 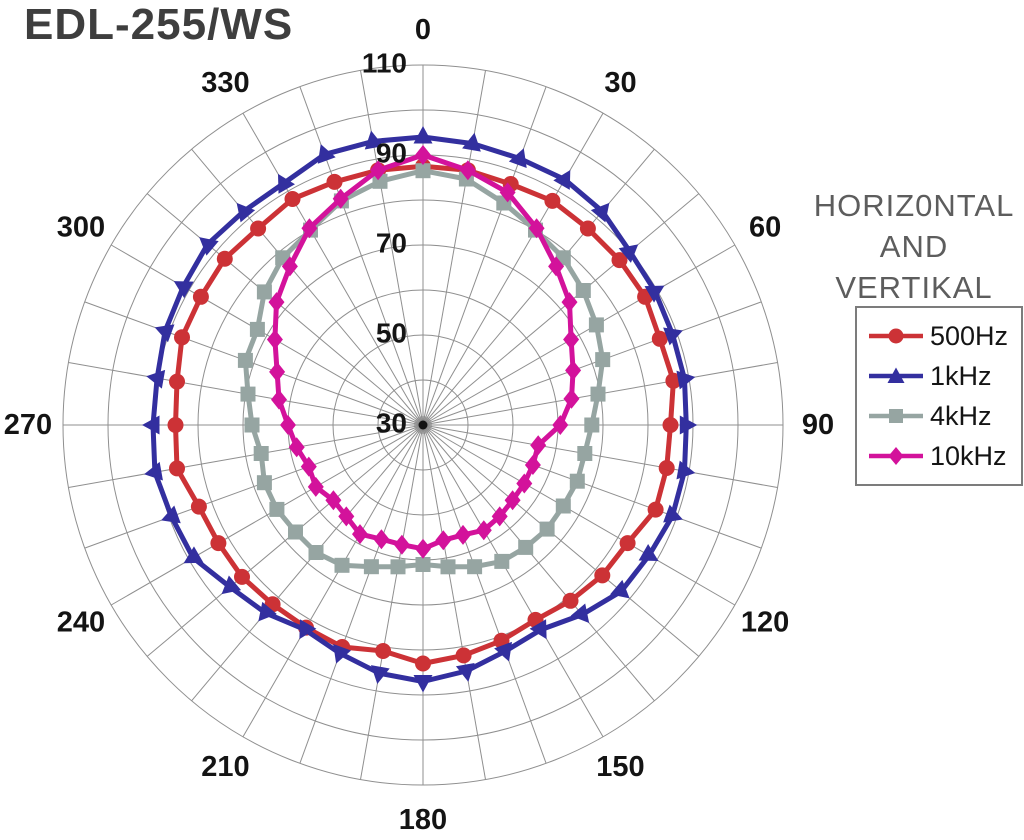 I want to click on angle-tick-label-300: 300, so click(x=81, y=228).